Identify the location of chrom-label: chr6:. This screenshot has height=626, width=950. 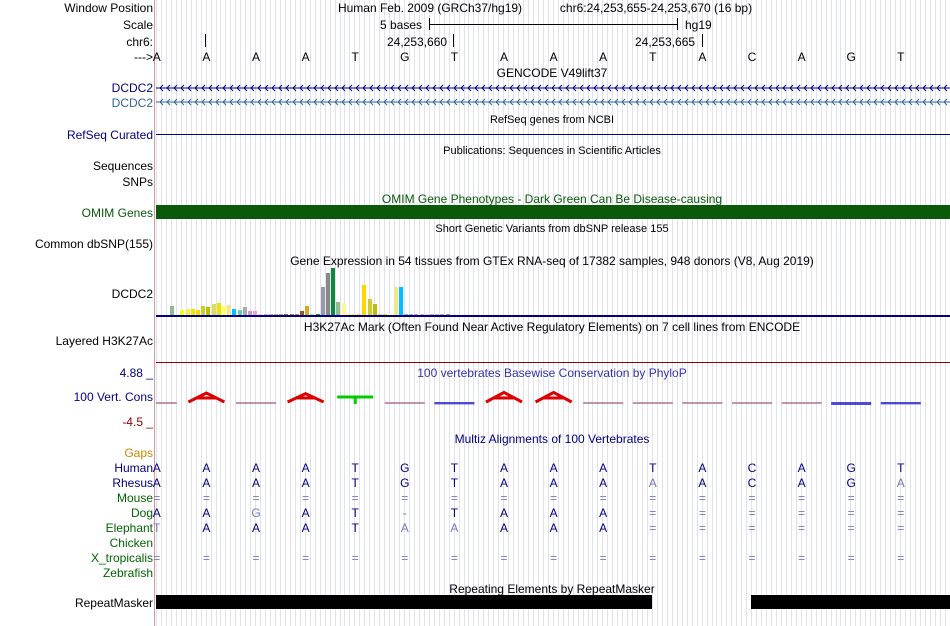
(139, 42).